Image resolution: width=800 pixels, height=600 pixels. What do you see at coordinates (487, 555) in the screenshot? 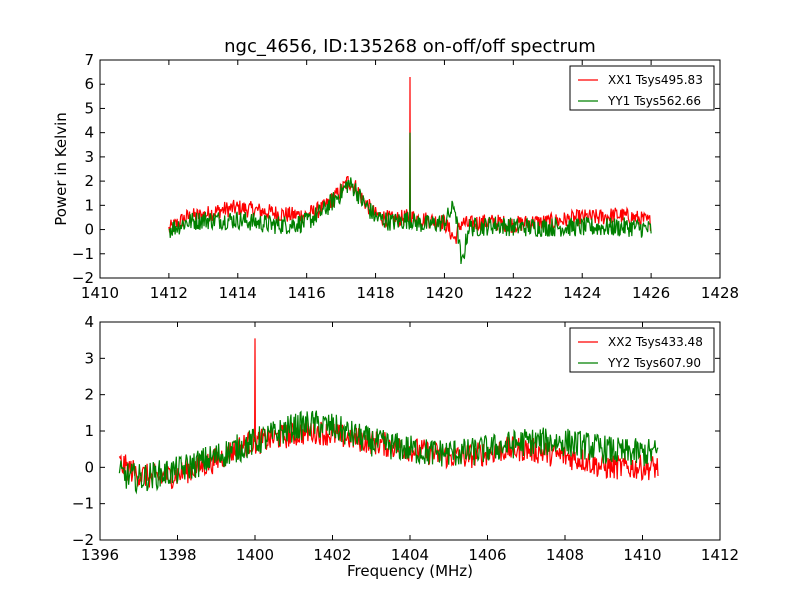
I see `x-tick-label: 1406` at bounding box center [487, 555].